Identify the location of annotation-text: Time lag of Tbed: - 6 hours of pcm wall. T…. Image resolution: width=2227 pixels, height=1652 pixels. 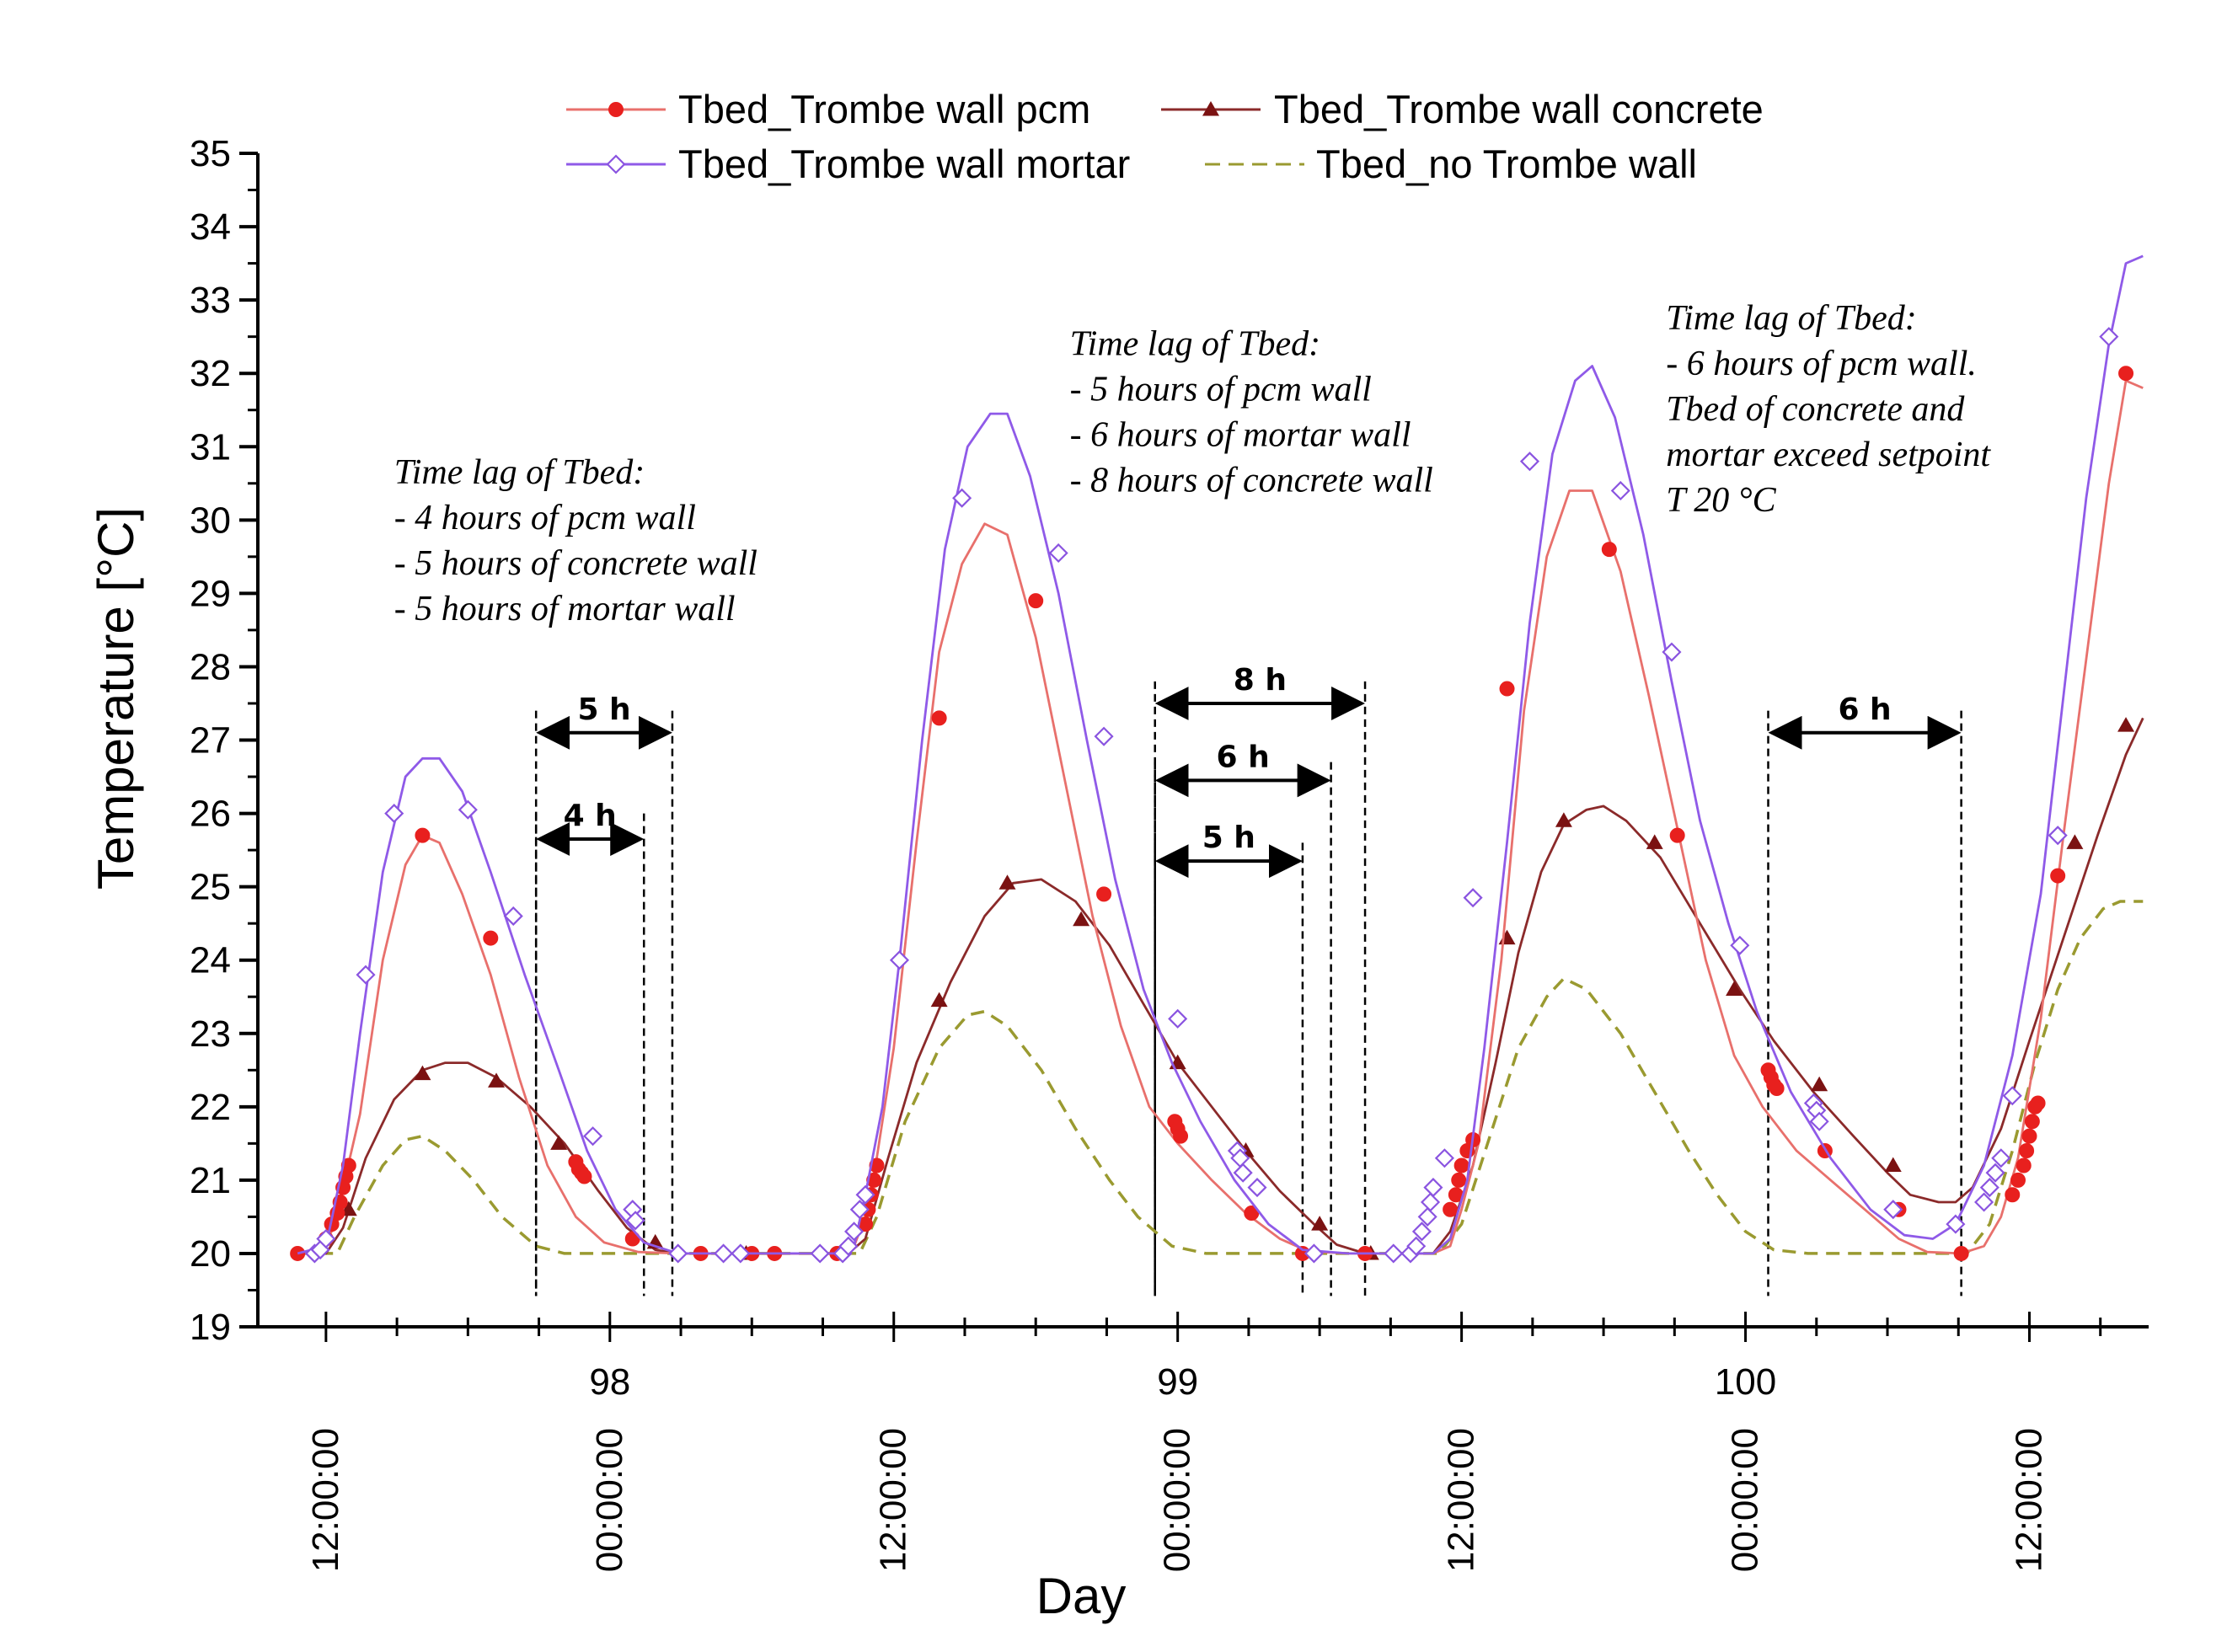
(1828, 409).